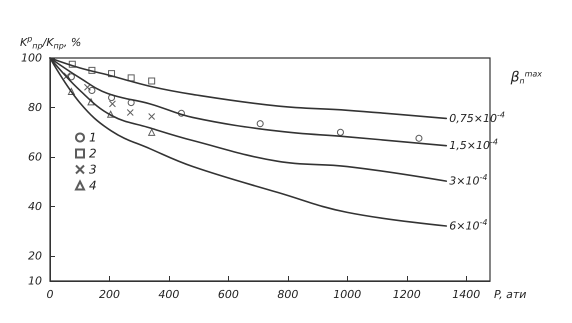 This screenshot has width=572, height=323. What do you see at coordinates (510, 294) in the screenshot?
I see `x-axis-title: P, ати` at bounding box center [510, 294].